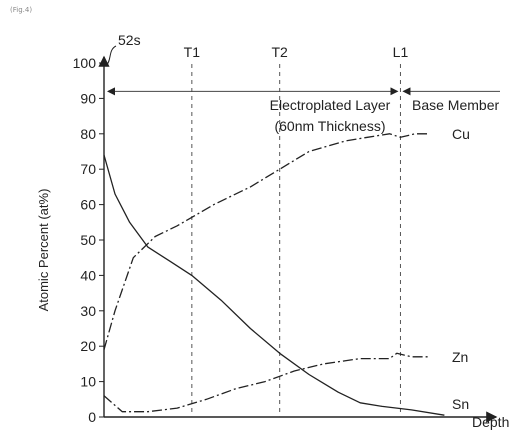 Image resolution: width=525 pixels, height=432 pixels. What do you see at coordinates (88, 240) in the screenshot?
I see `y-tick-label: 50` at bounding box center [88, 240].